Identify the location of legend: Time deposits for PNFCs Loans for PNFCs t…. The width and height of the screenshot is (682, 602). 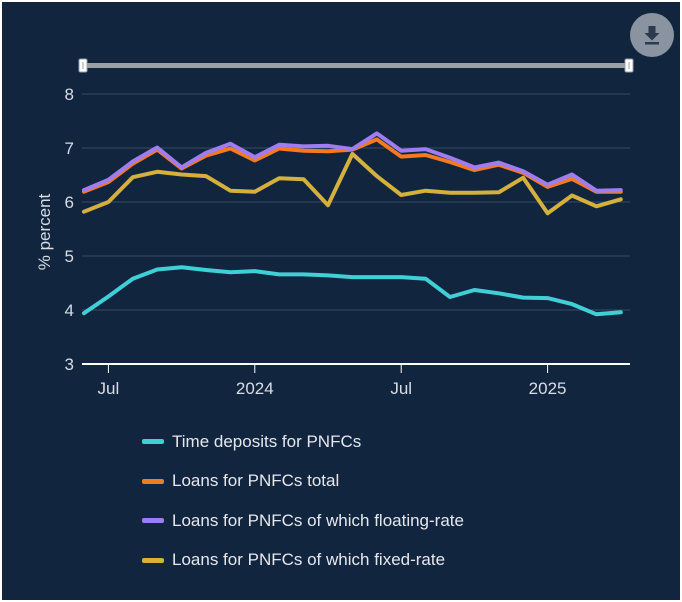
(303, 501).